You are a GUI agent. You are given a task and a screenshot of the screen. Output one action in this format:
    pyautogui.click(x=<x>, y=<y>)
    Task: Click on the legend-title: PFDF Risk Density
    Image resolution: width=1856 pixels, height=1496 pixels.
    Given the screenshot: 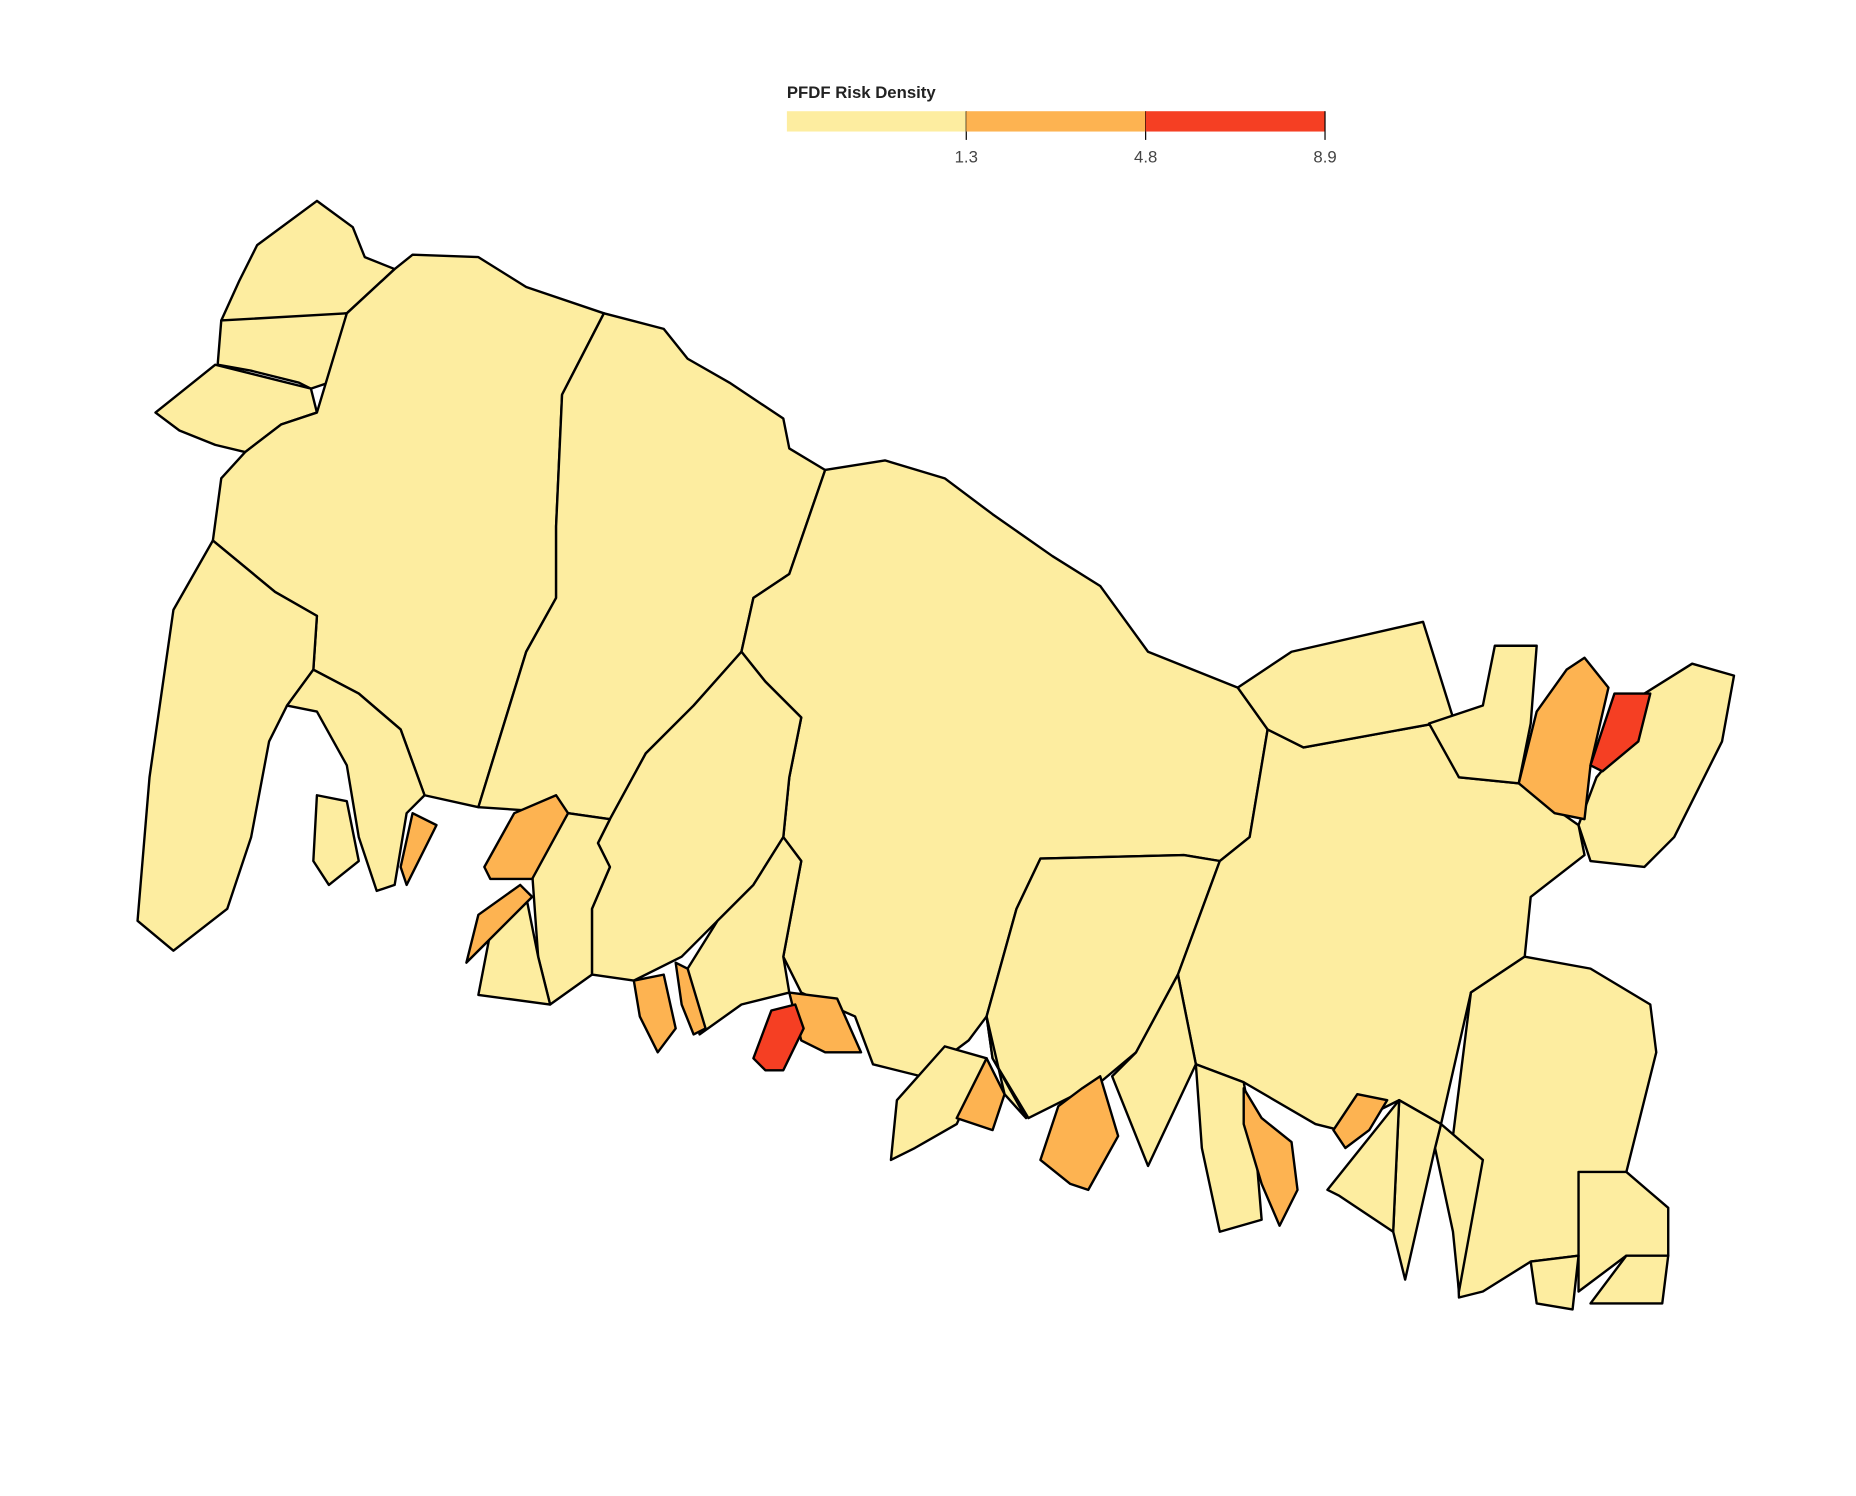 What is the action you would take?
    pyautogui.click(x=861, y=92)
    